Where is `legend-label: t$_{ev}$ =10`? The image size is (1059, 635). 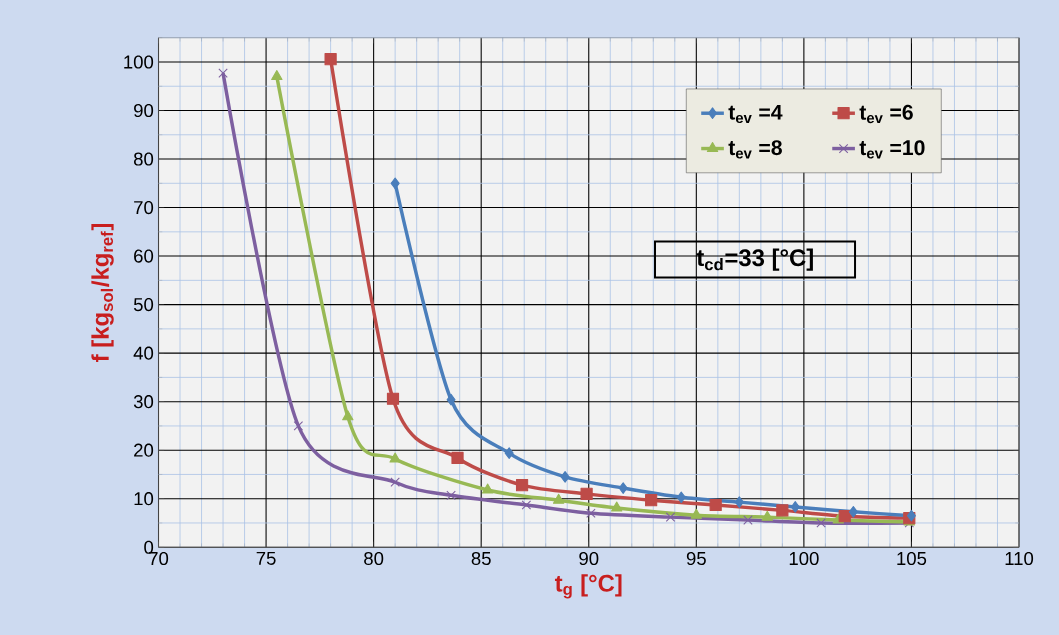
legend-label: t$_{ev}$ =10 is located at coordinates (892, 149).